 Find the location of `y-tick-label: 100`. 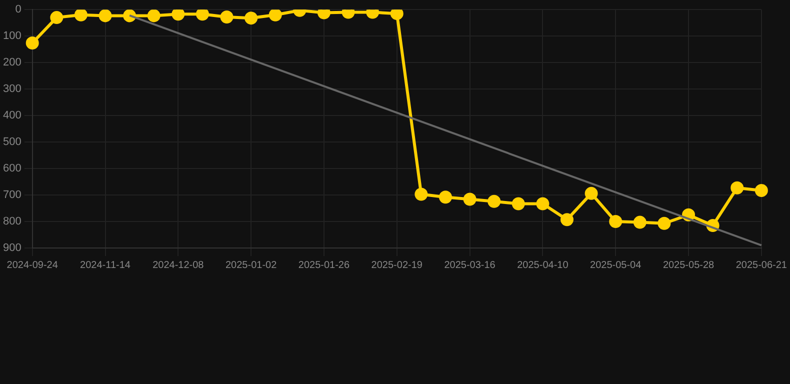

y-tick-label: 100 is located at coordinates (12, 36).